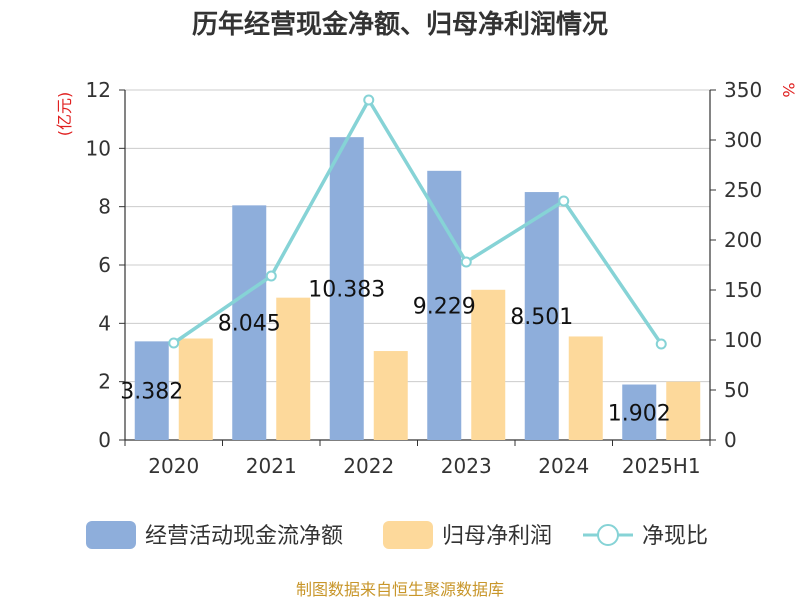  What do you see at coordinates (64, 114) in the screenshot?
I see `left-axis-unit: (亿元)` at bounding box center [64, 114].